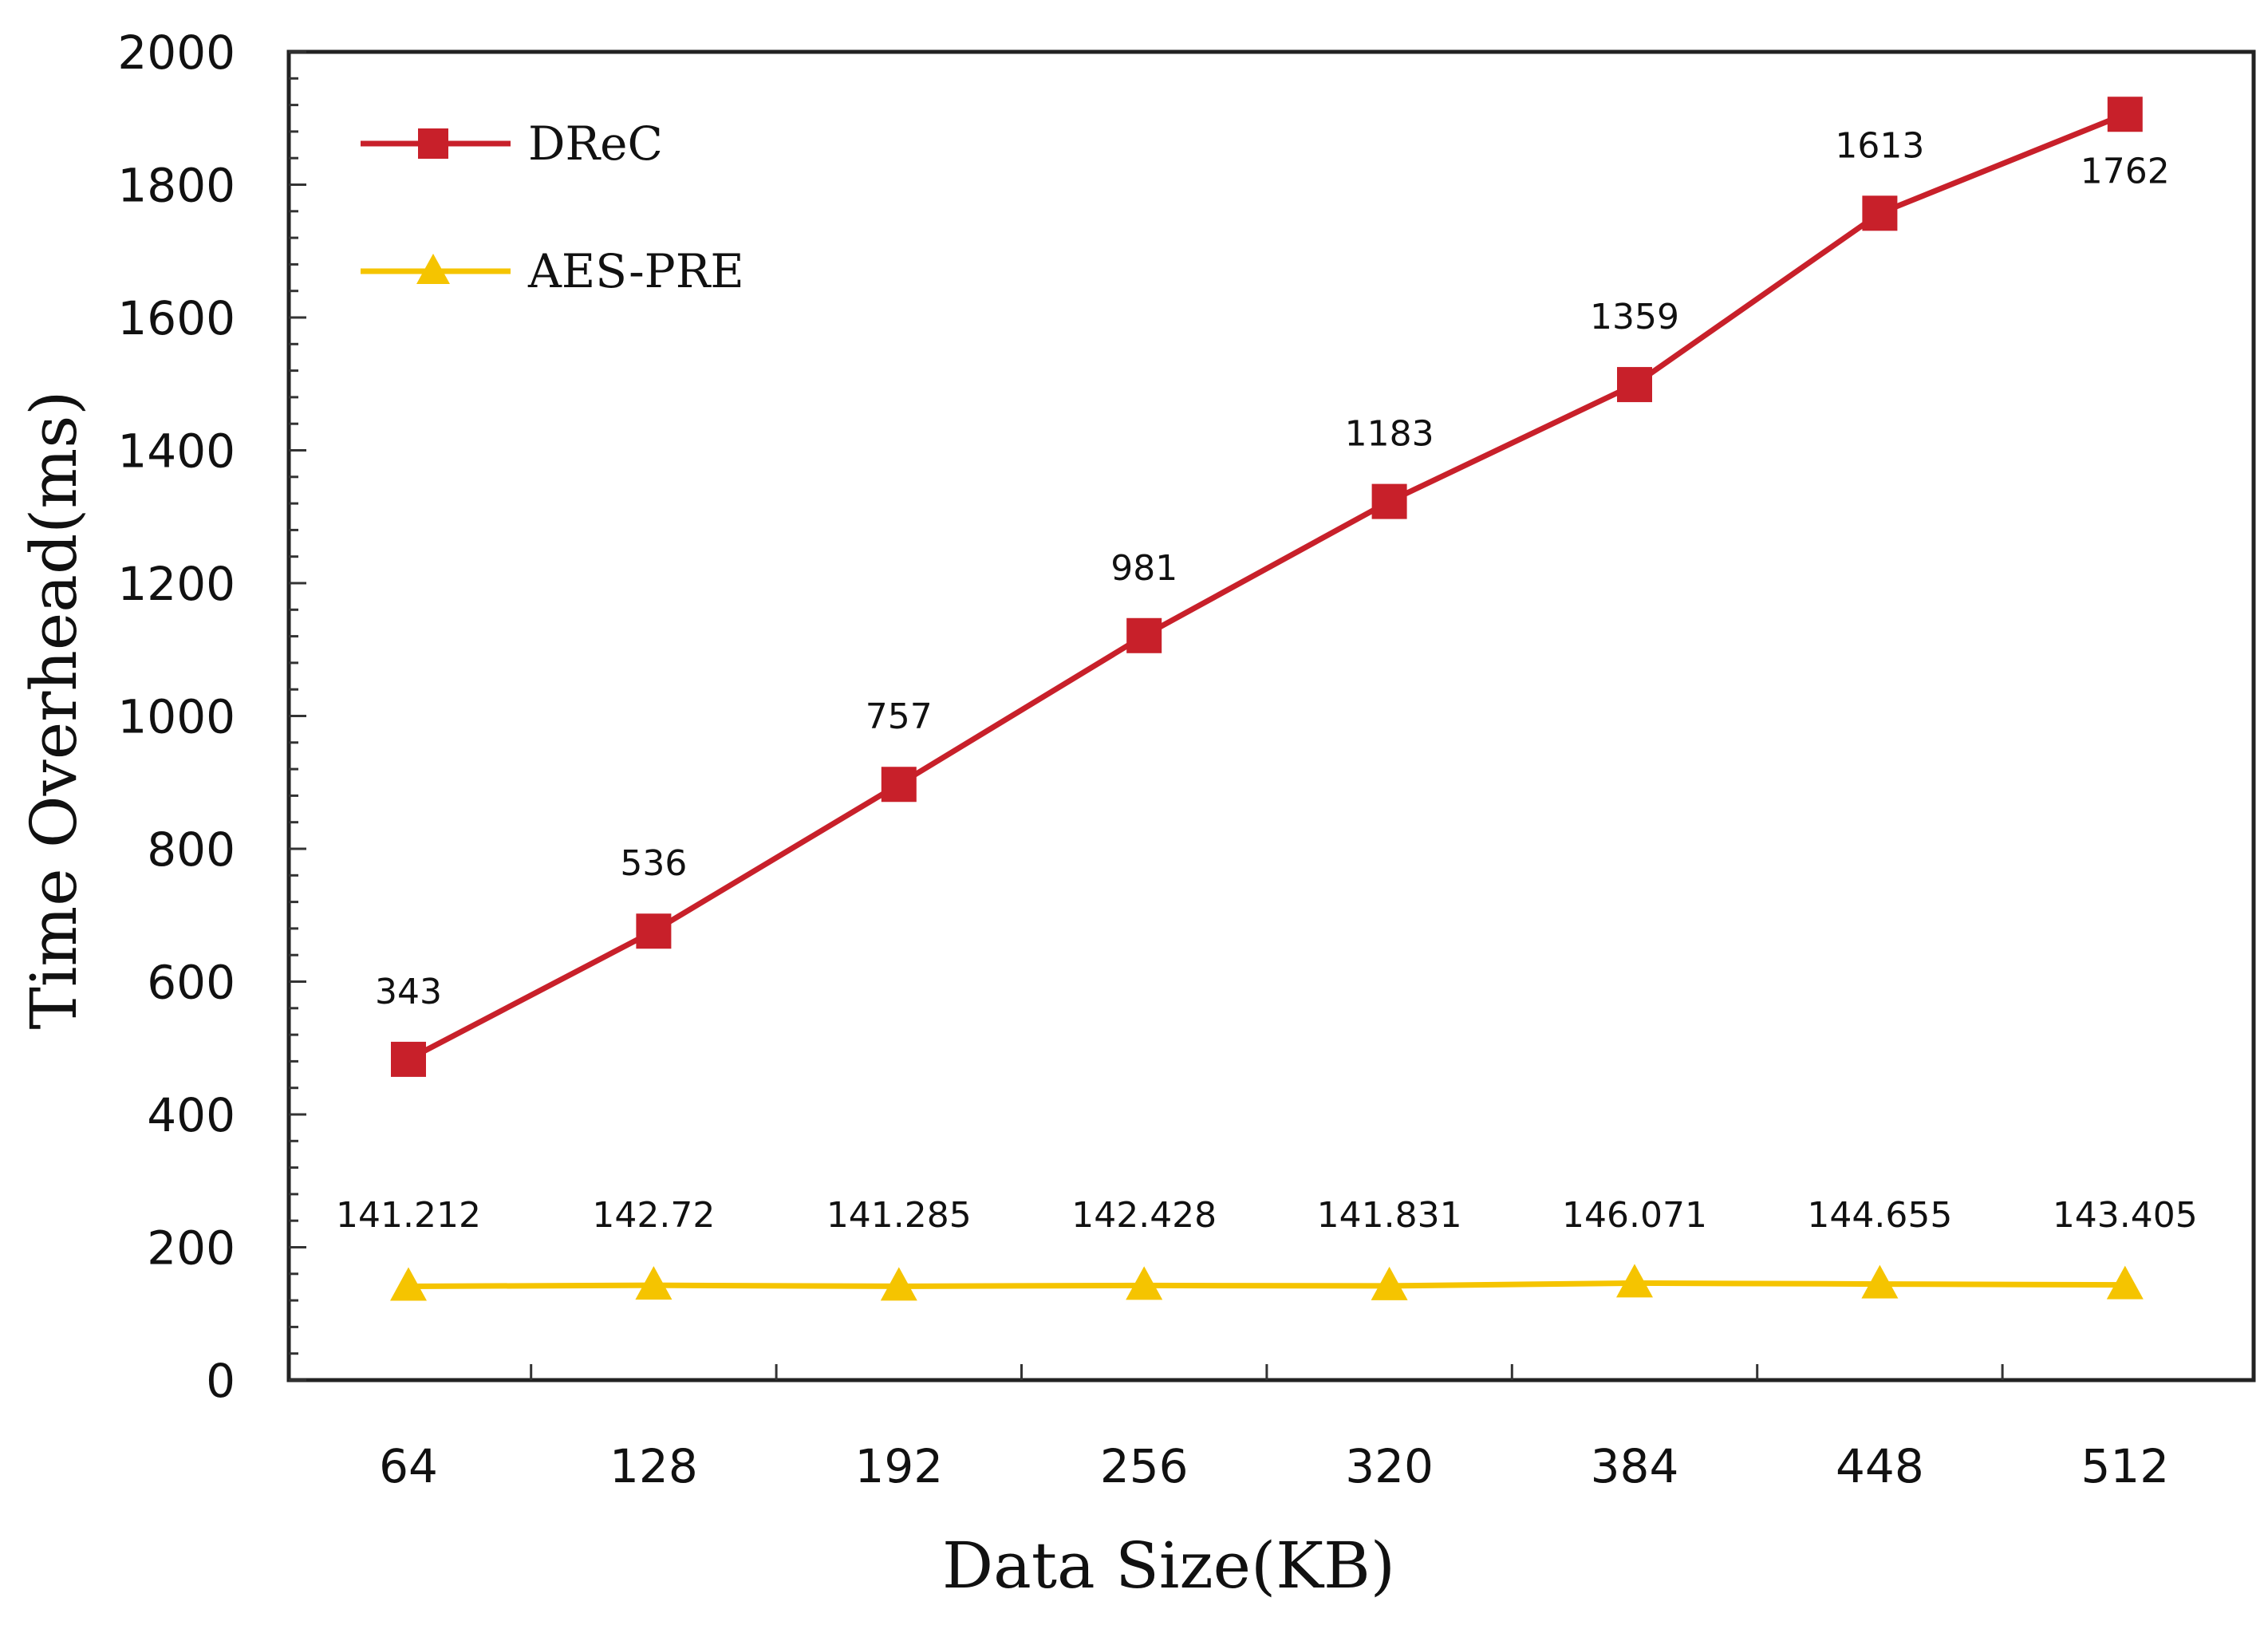  What do you see at coordinates (2125, 171) in the screenshot?
I see `data-label: 1762` at bounding box center [2125, 171].